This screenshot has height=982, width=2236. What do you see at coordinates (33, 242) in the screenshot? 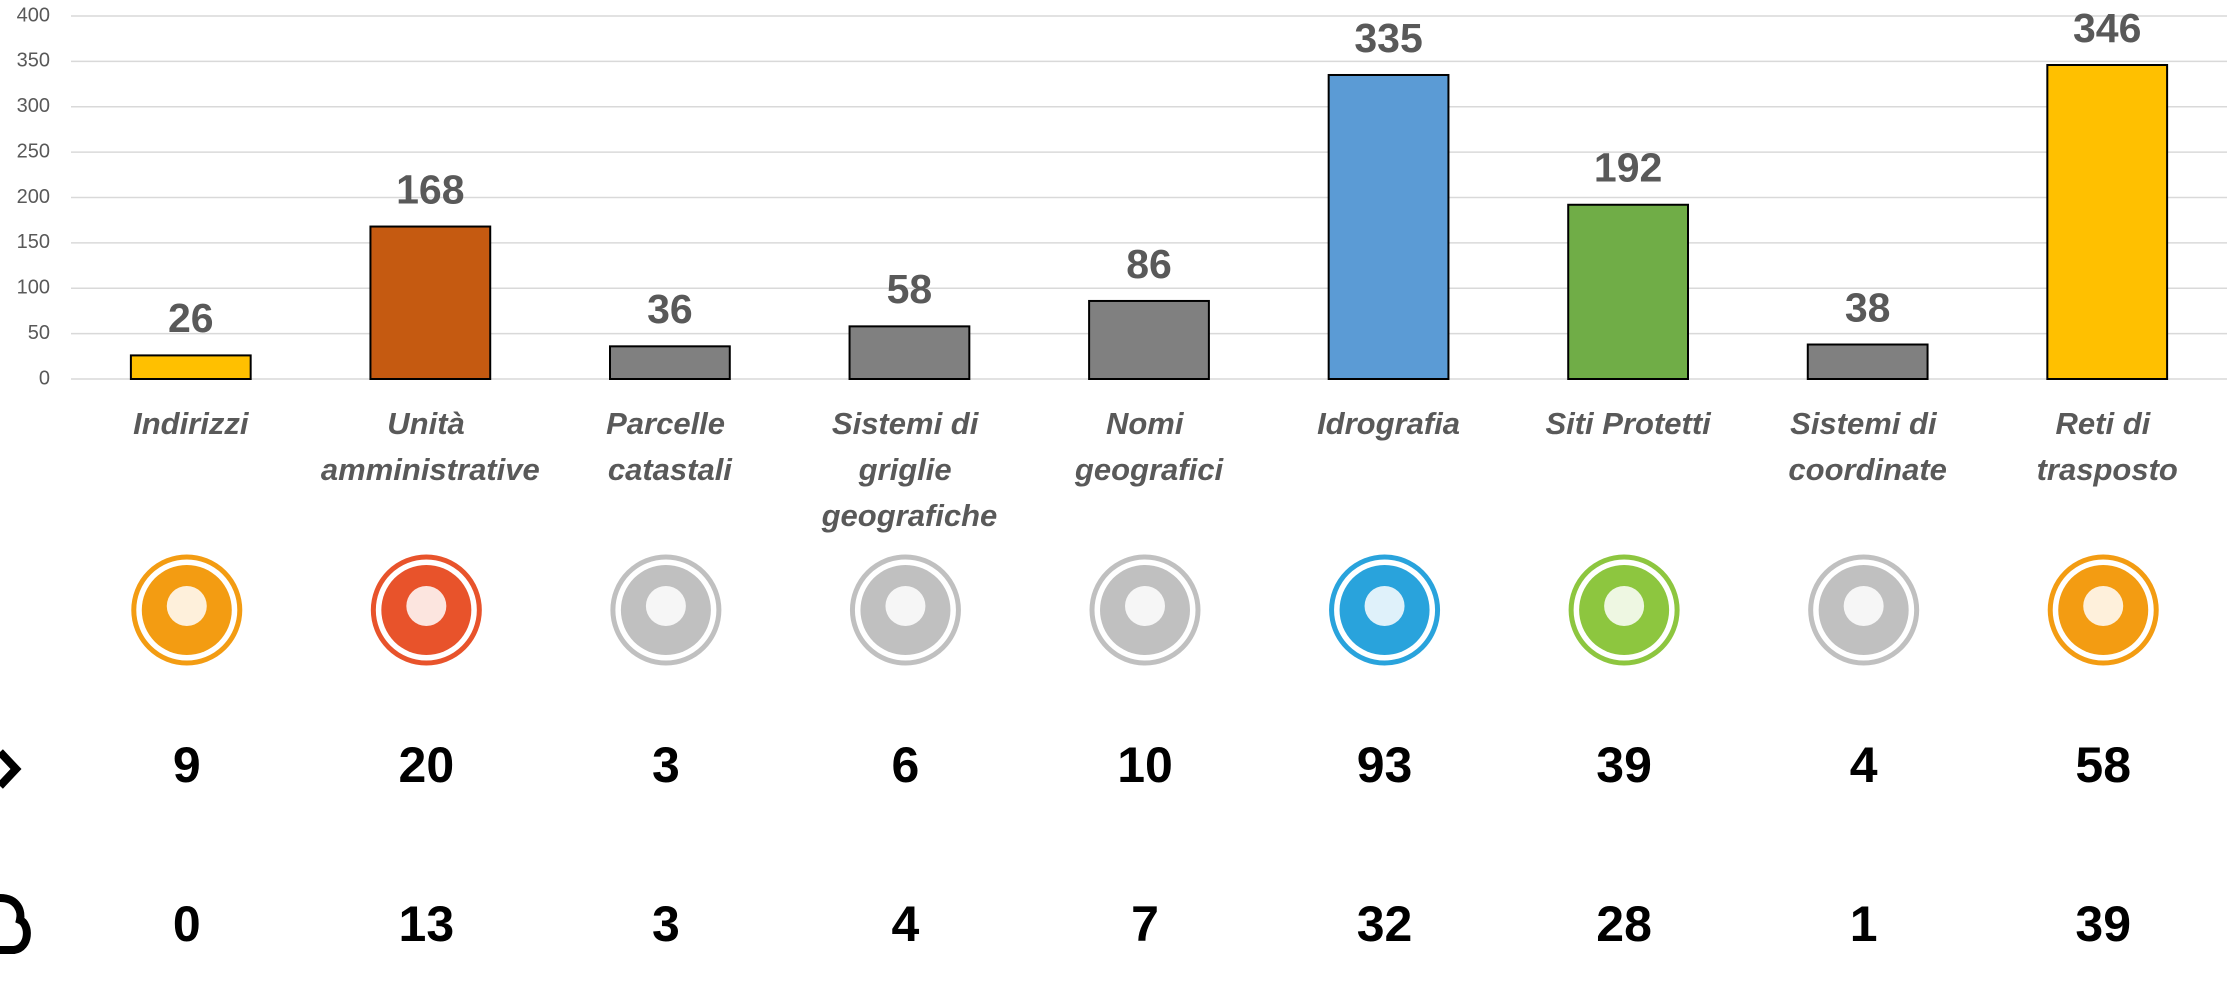
I see `y-tick-label: 150` at bounding box center [33, 242].